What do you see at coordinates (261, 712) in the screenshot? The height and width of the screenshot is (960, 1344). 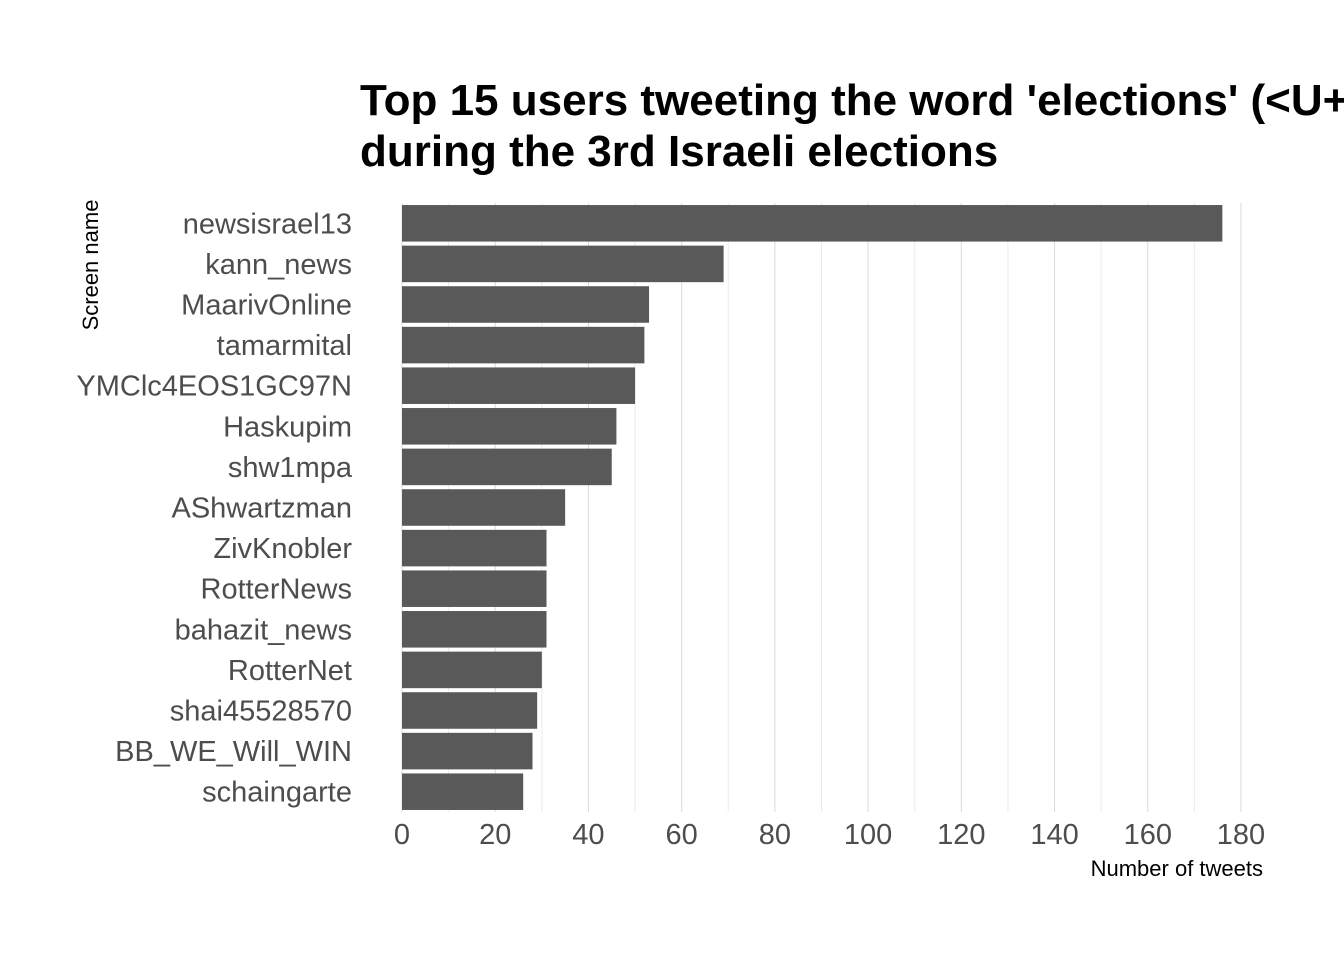 I see `y-tick-label: shai45528570` at bounding box center [261, 712].